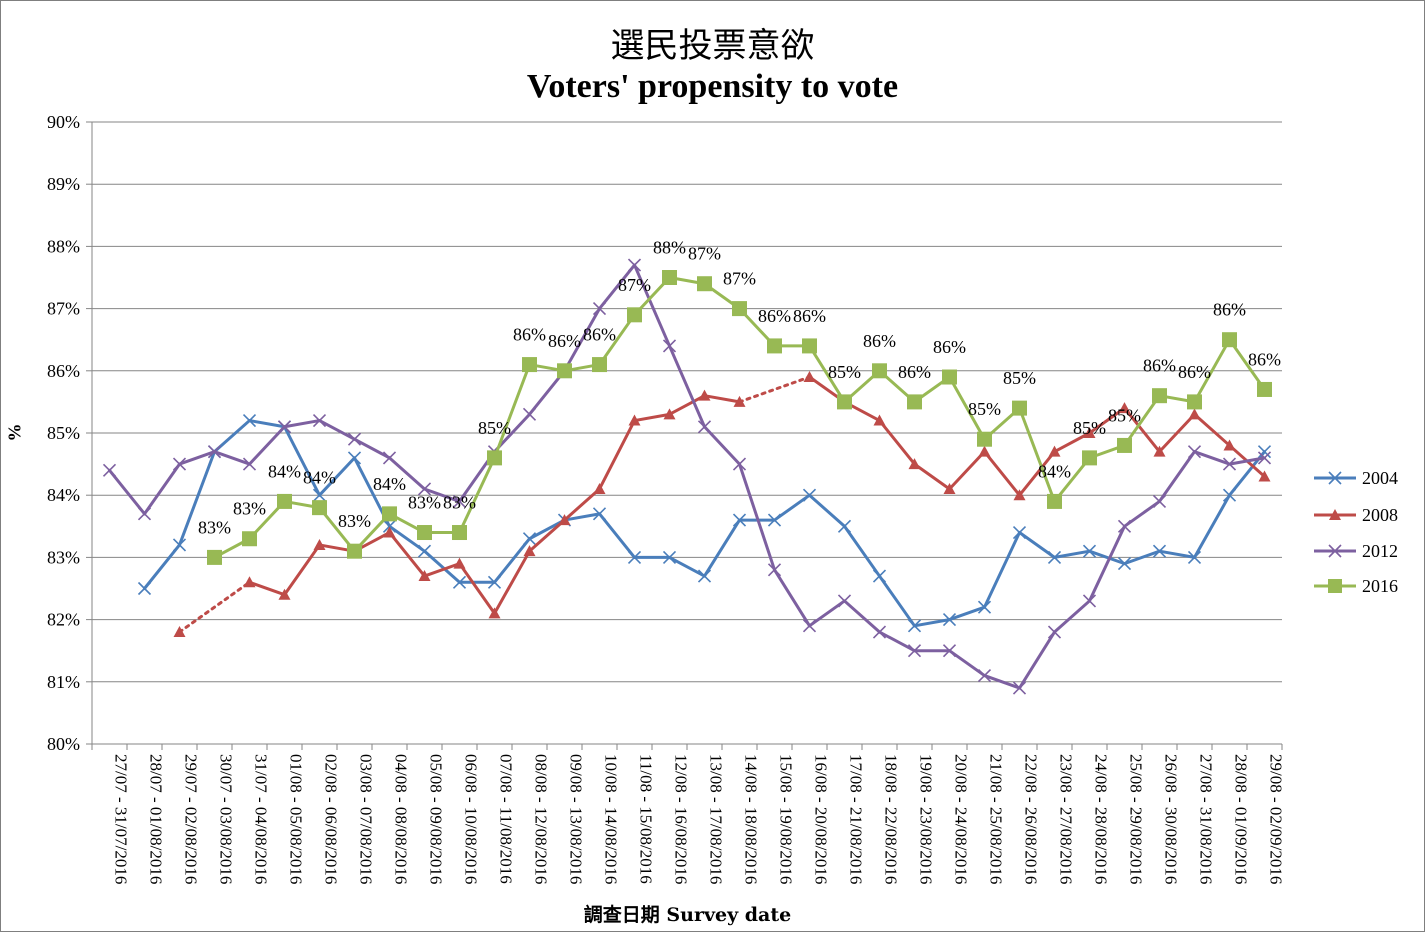 The height and width of the screenshot is (932, 1425). I want to click on y-tick-label: 82%, so click(63, 620).